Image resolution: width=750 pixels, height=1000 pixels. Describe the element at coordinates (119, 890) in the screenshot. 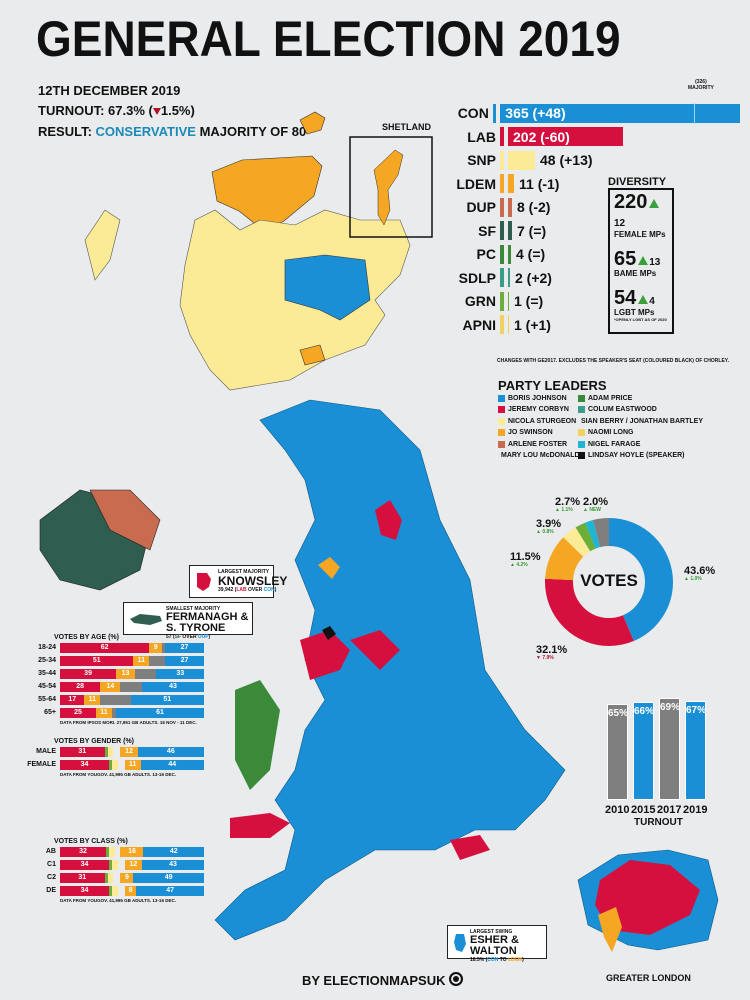

I see `class-row: DE 34 8 47` at that location.